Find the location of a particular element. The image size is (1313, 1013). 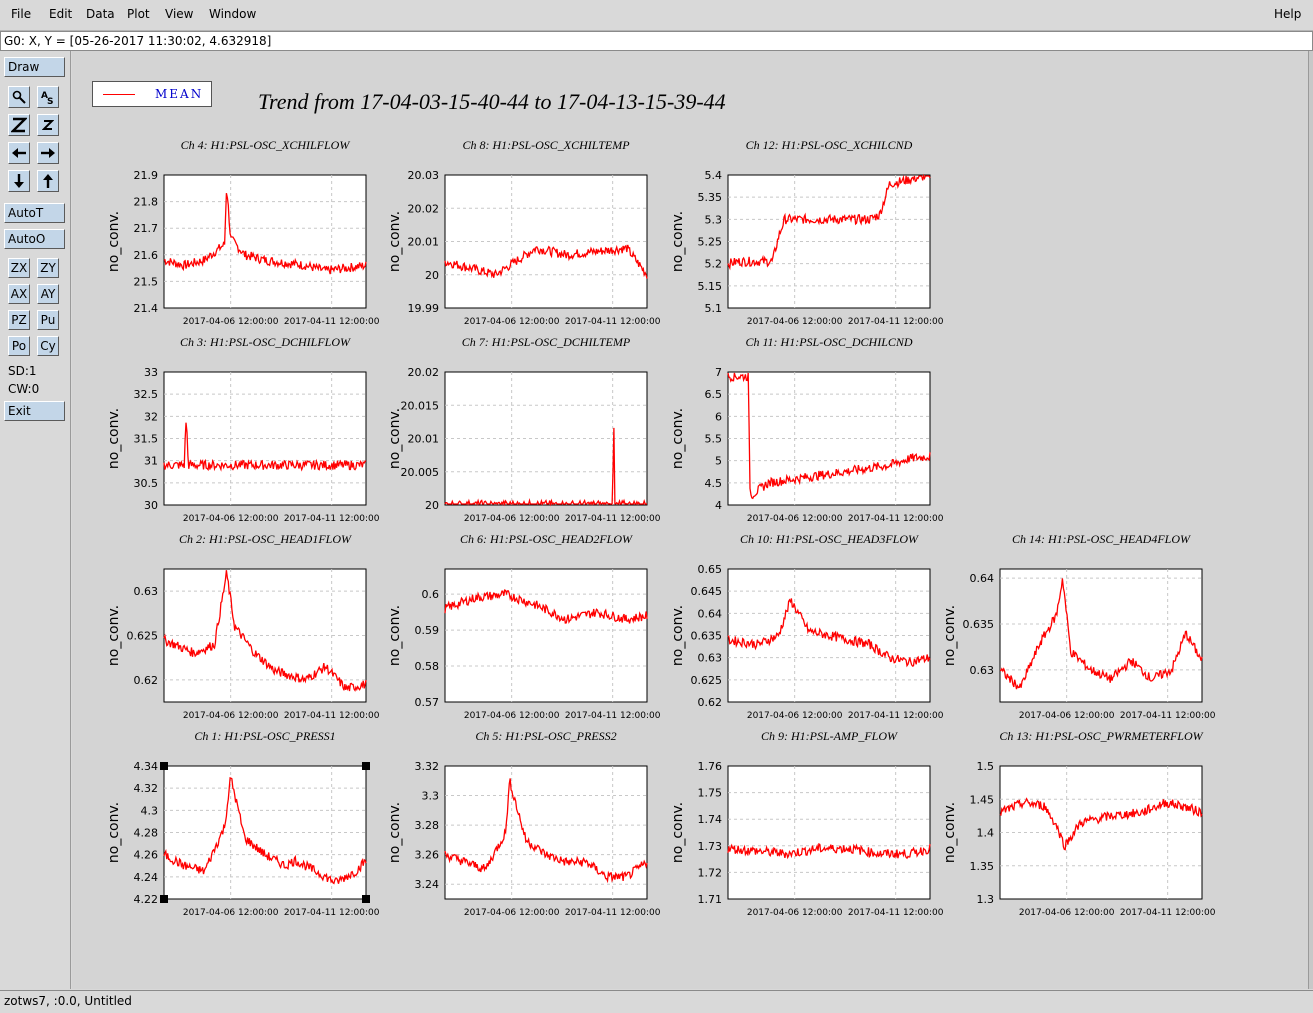

y-tick-label: 3.28 is located at coordinates (427, 825).